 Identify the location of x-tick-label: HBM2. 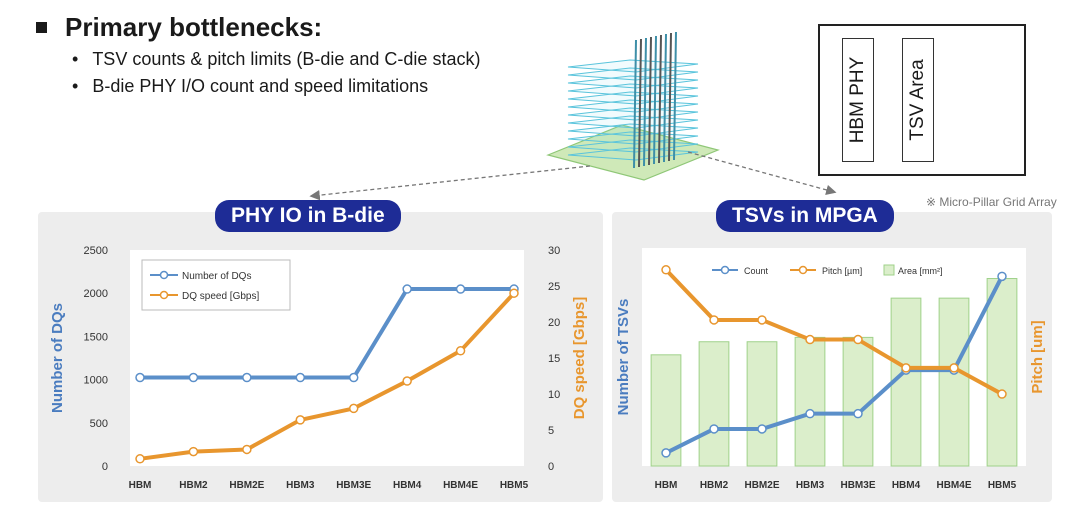
(193, 485).